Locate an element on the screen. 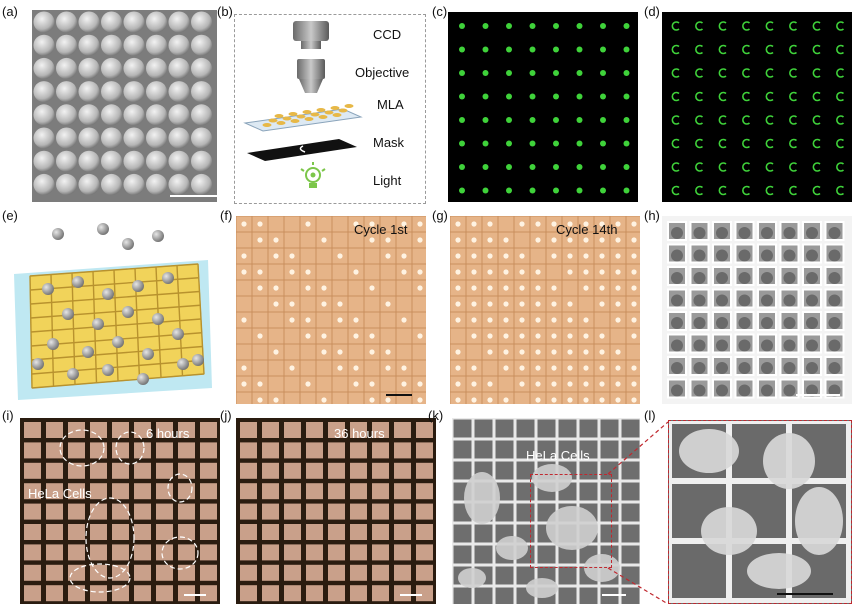 Image resolution: width=862 pixels, height=612 pixels. objective-lens-icon is located at coordinates (311, 76).